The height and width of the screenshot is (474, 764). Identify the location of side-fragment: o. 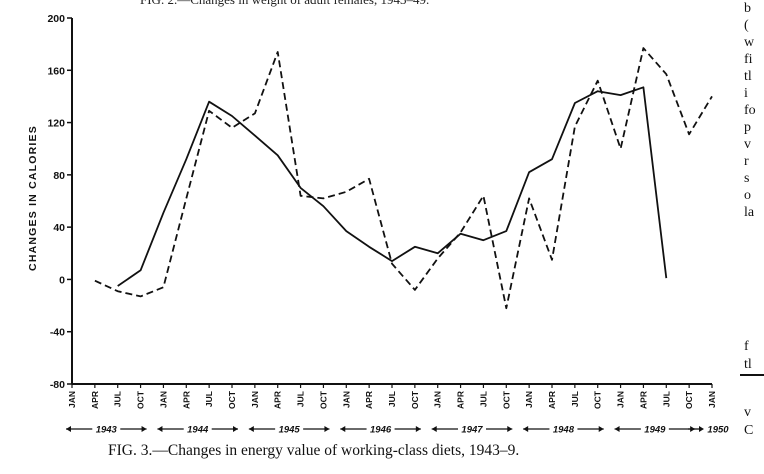
(747, 195).